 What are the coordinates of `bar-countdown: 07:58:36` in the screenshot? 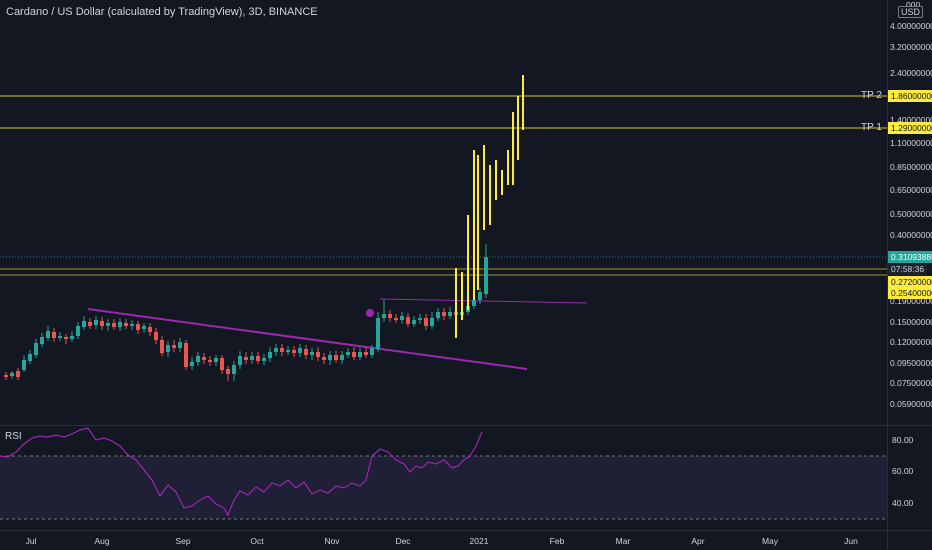 It's located at (908, 269).